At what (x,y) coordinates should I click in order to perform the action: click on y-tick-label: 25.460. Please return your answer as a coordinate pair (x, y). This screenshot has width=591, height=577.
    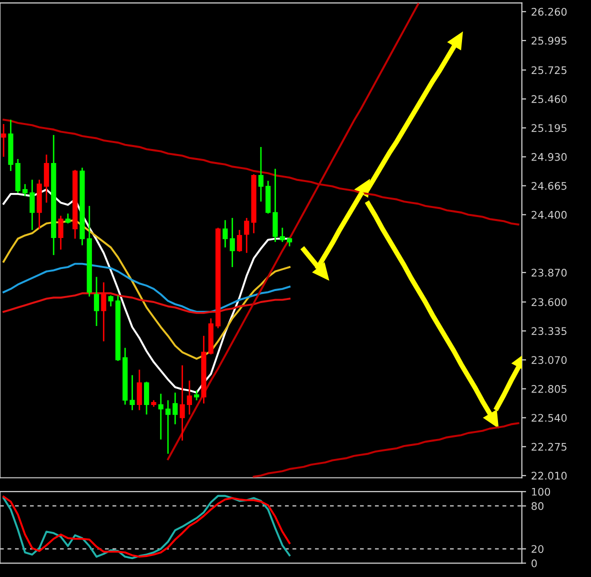
    Looking at the image, I should click on (549, 99).